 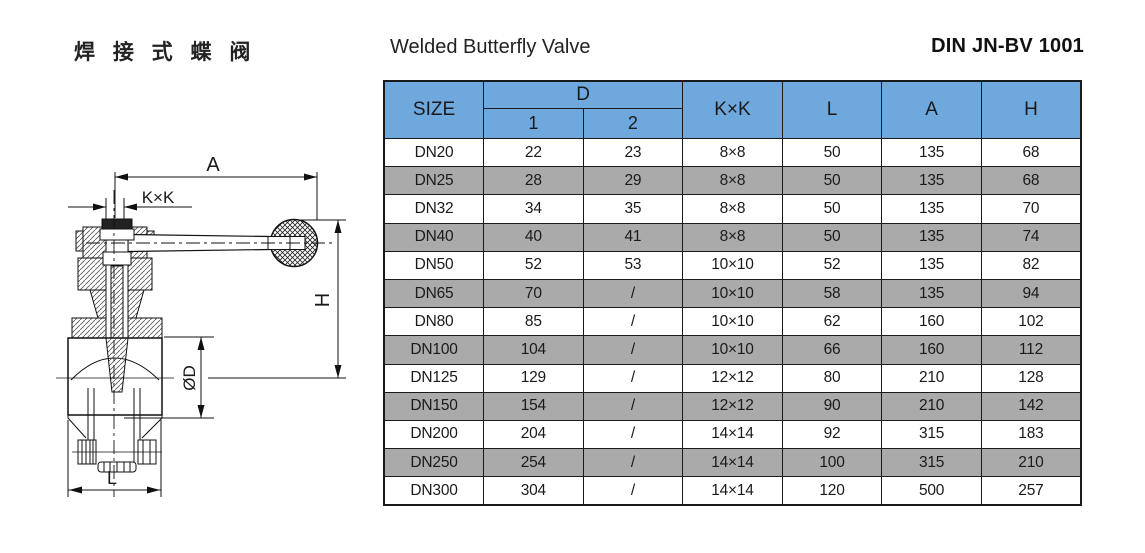 What do you see at coordinates (1031, 293) in the screenshot?
I see `cell-h: 94` at bounding box center [1031, 293].